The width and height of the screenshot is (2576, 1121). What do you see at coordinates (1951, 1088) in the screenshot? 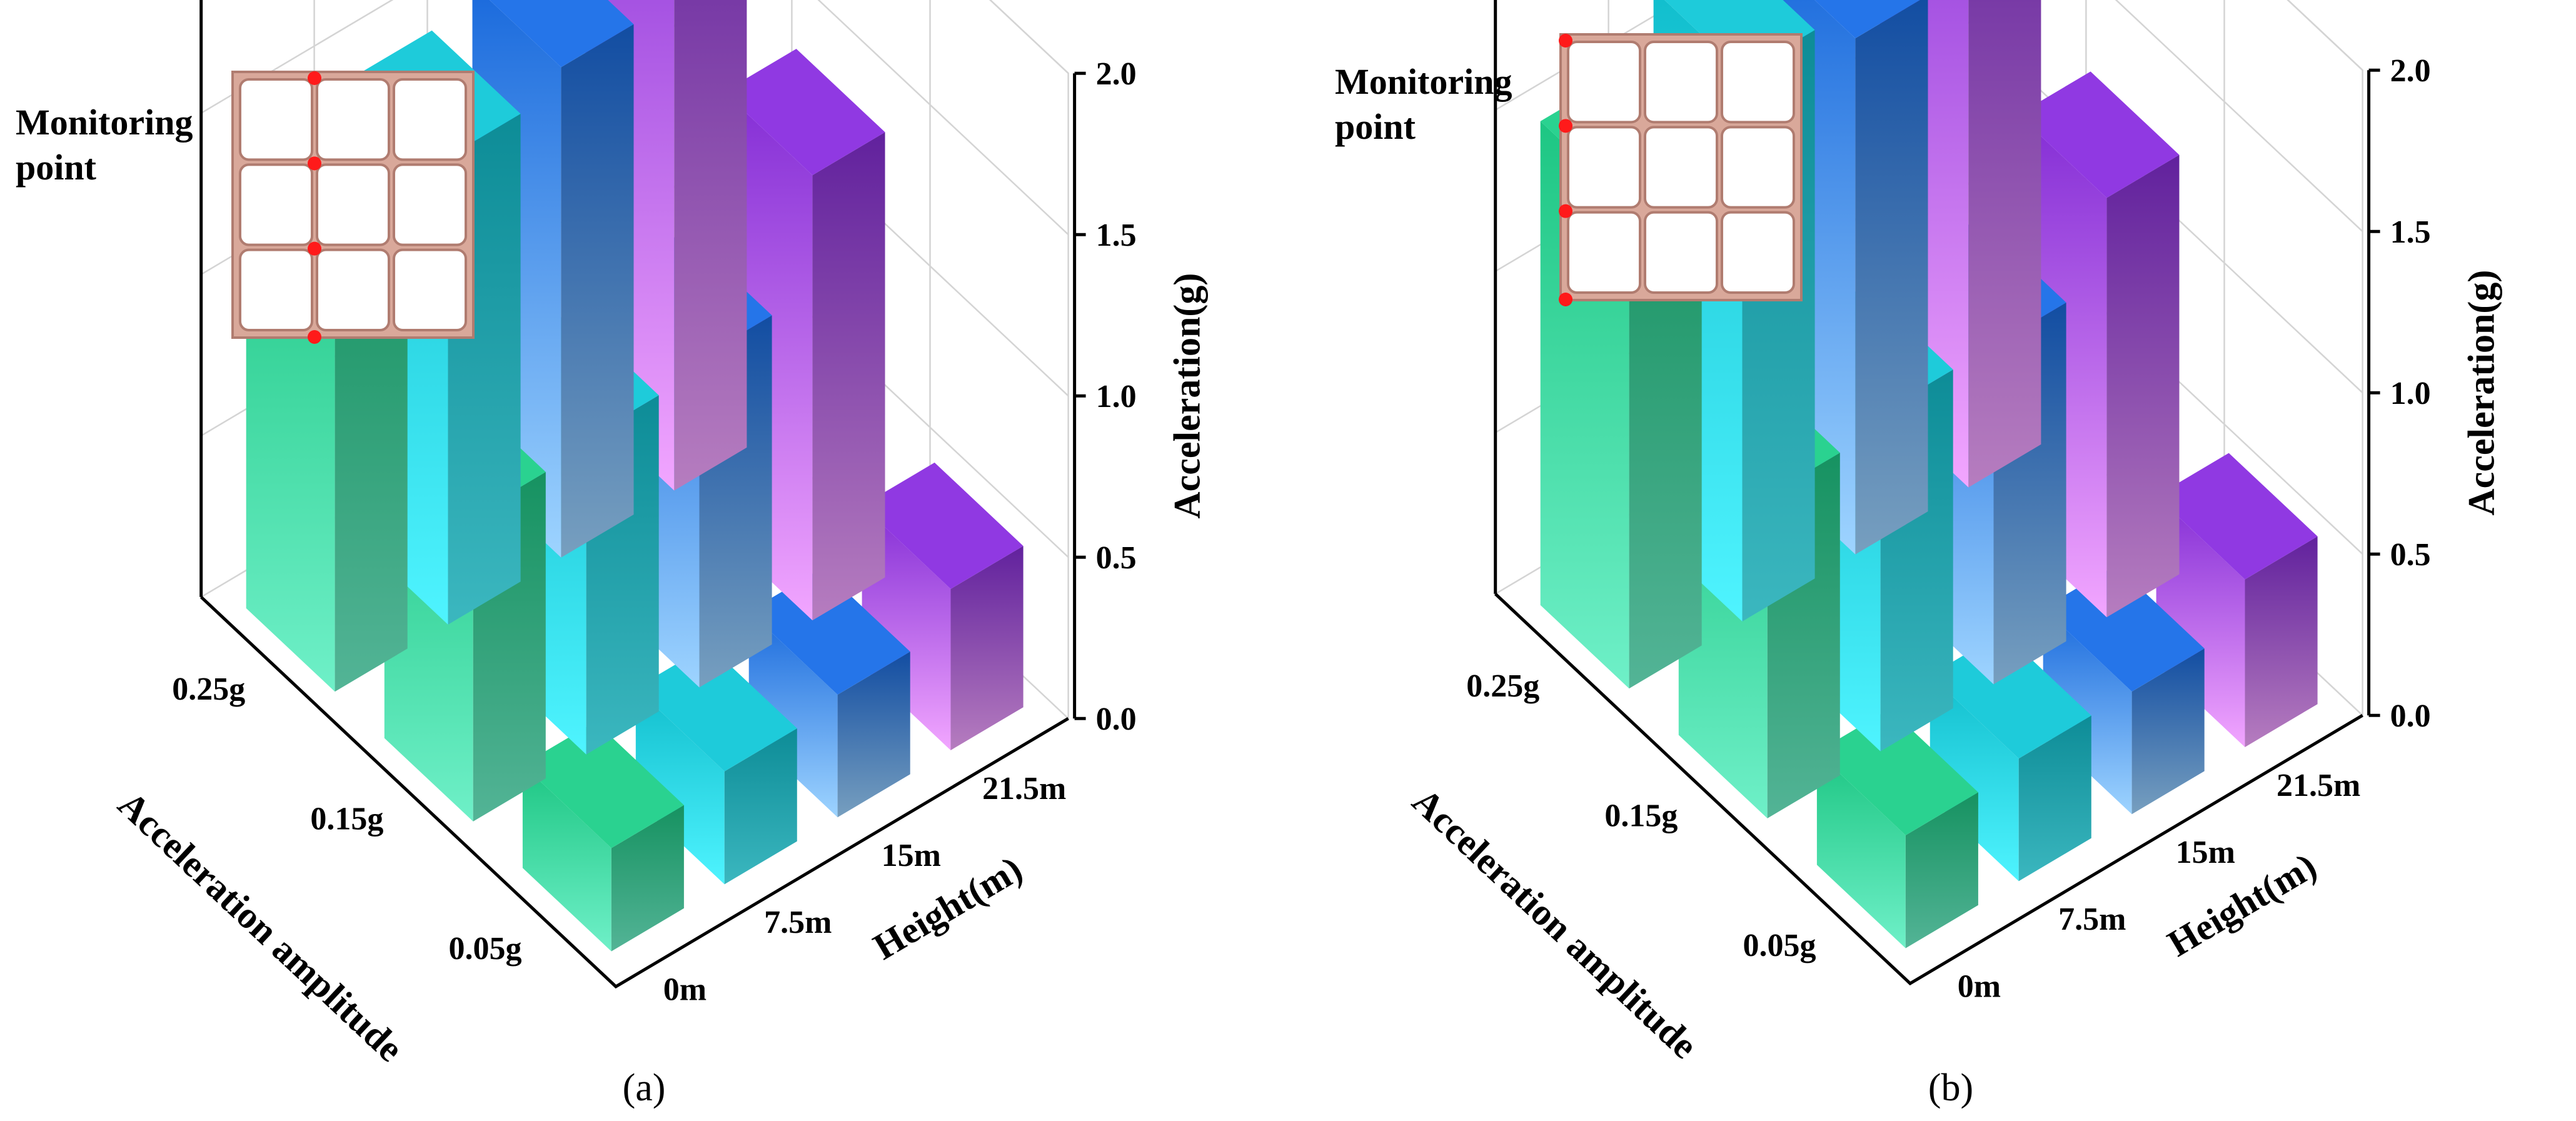
I see `panel-label-b: (b)` at bounding box center [1951, 1088].